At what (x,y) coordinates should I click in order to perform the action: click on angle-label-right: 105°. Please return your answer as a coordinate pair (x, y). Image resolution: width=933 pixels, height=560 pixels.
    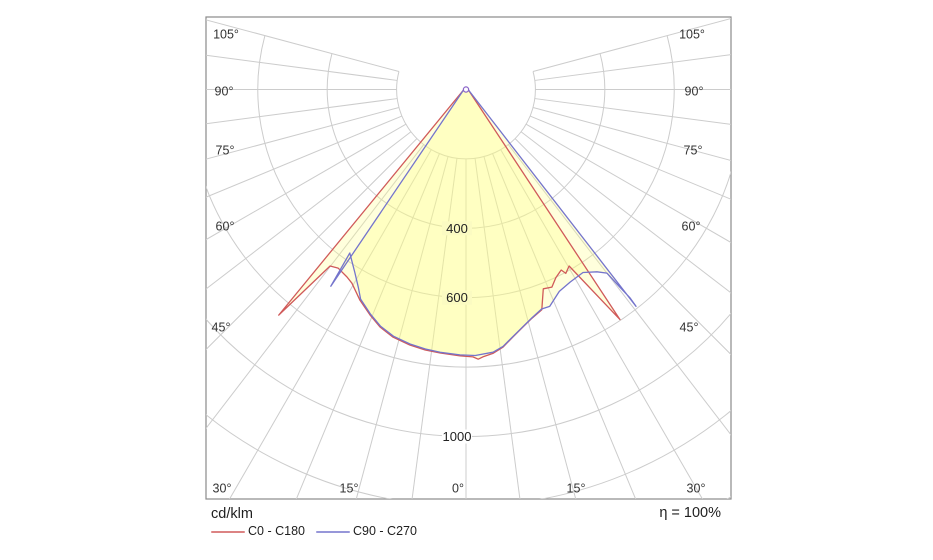
    Looking at the image, I should click on (692, 35).